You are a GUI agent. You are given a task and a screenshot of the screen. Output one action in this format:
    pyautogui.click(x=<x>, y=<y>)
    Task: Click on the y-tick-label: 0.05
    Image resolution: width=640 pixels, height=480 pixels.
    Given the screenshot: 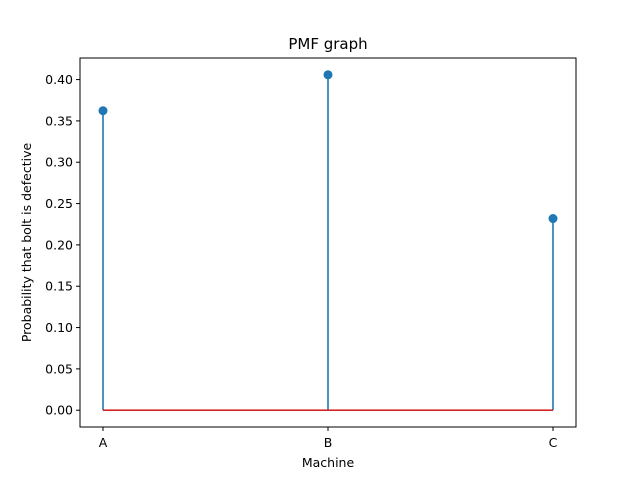 What is the action you would take?
    pyautogui.click(x=59, y=368)
    